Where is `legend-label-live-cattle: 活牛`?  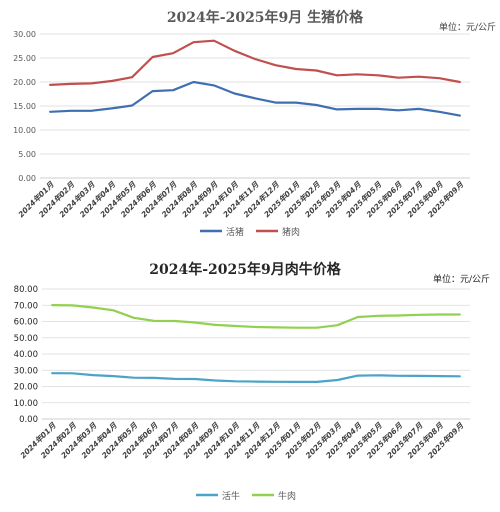
legend-label-live-cattle: 活牛 is located at coordinates (231, 496).